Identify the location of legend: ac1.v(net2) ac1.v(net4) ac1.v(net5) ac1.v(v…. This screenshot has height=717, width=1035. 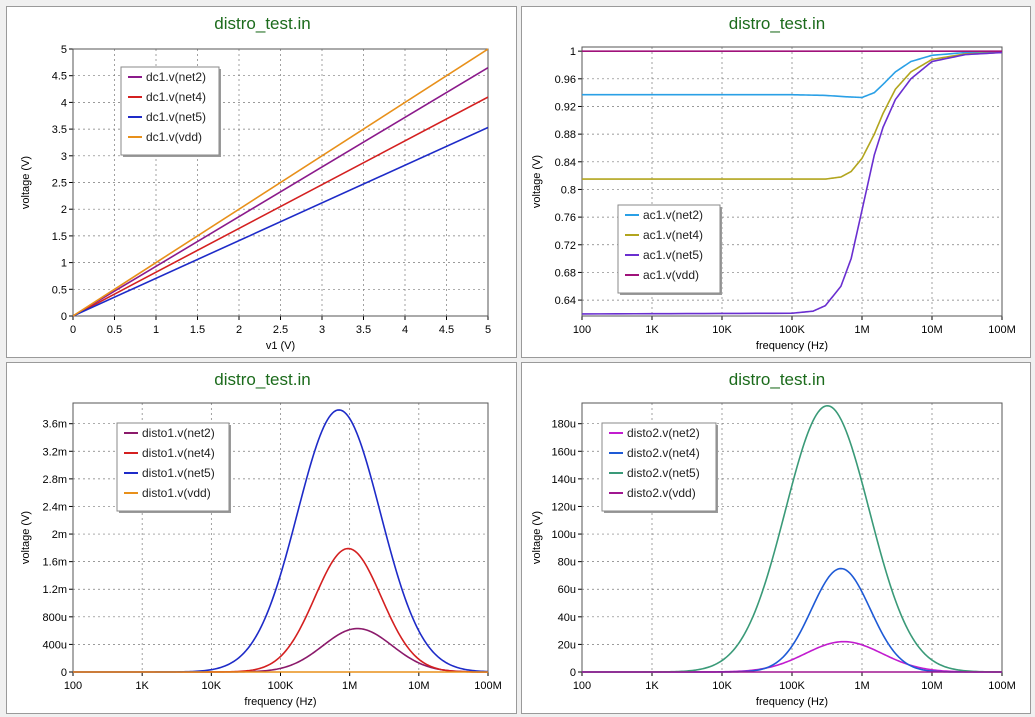
(669, 249).